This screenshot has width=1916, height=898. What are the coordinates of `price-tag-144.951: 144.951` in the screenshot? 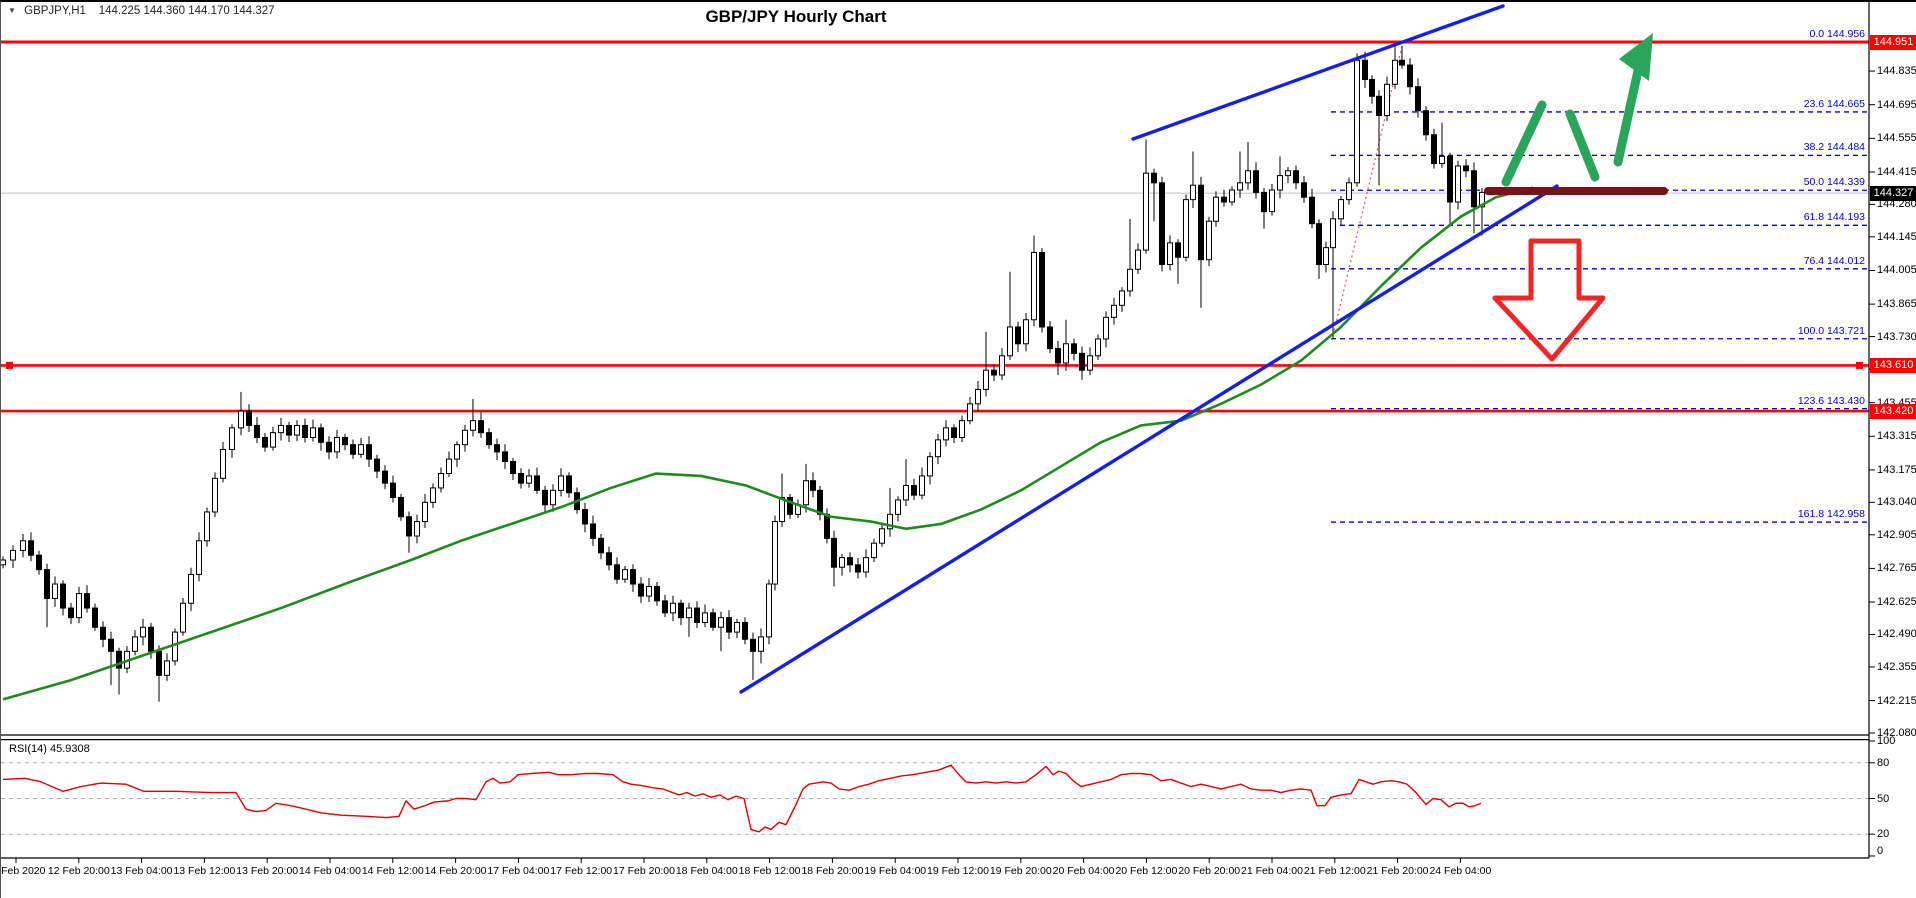 It's located at (1893, 42).